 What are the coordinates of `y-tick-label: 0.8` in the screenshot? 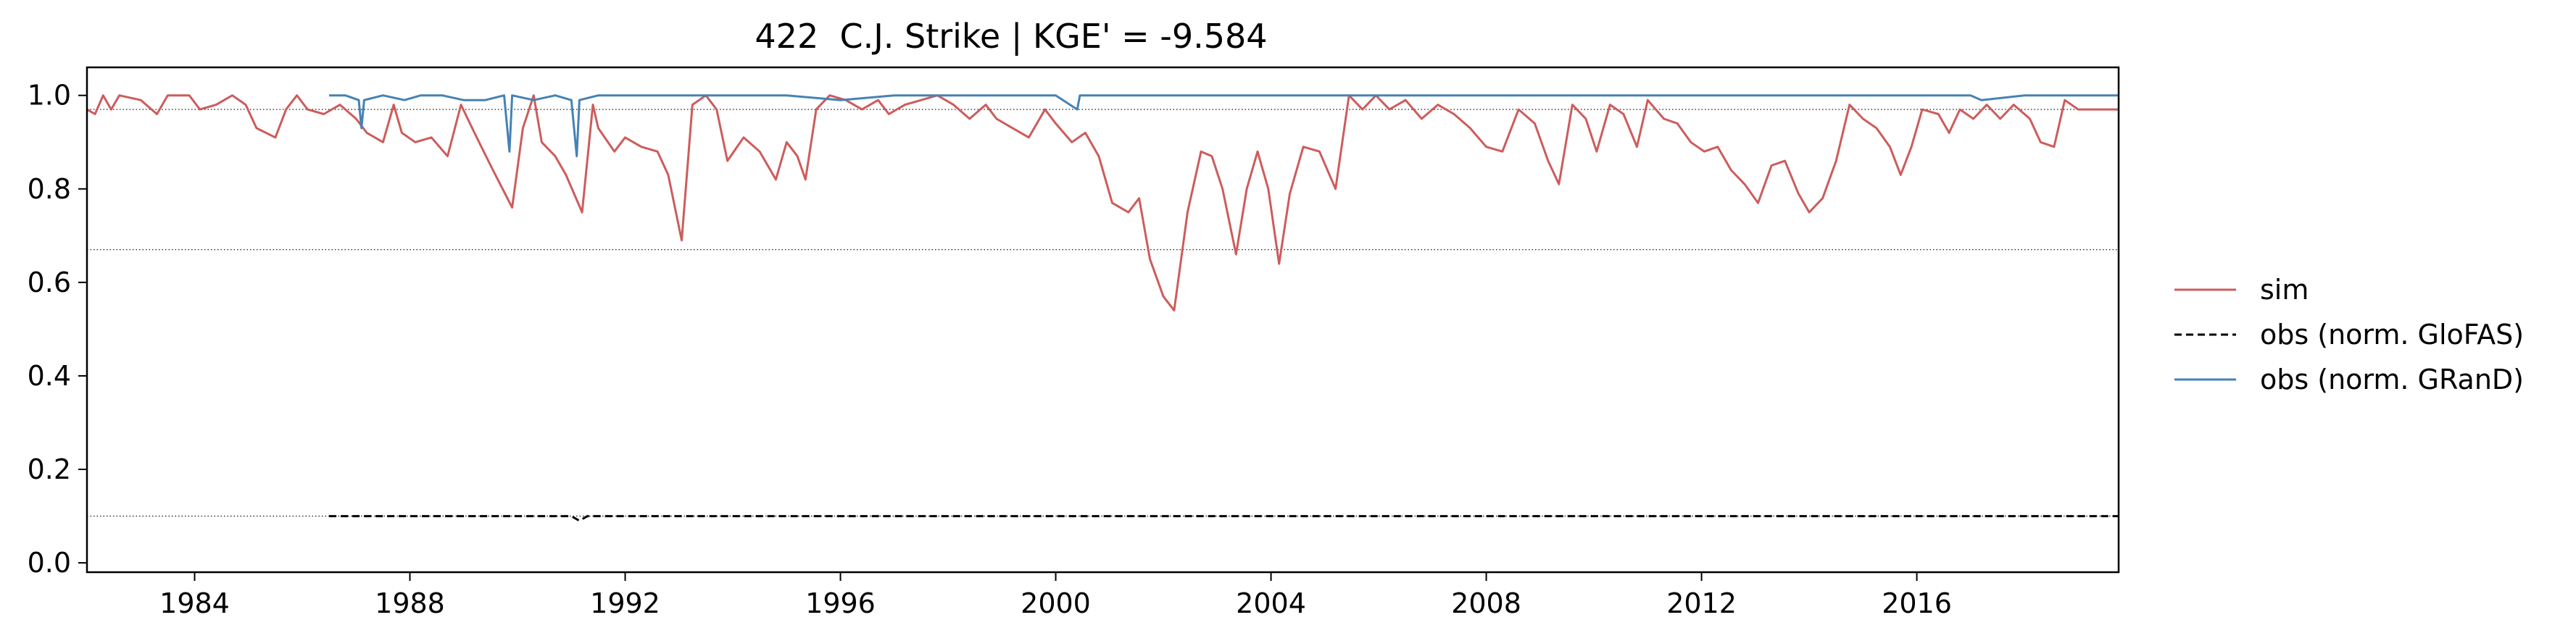 It's located at (49, 189).